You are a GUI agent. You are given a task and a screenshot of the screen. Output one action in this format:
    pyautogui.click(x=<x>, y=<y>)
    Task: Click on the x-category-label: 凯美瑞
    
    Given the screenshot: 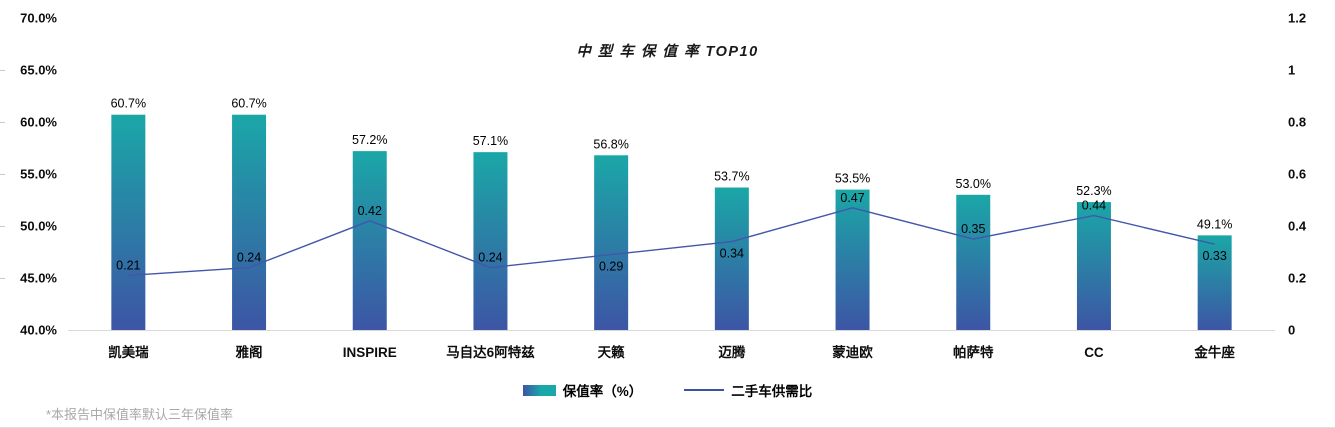 What is the action you would take?
    pyautogui.click(x=128, y=352)
    